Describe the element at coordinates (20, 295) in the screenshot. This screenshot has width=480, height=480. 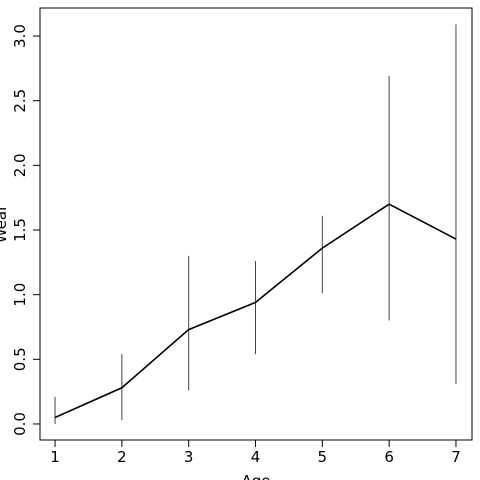
I see `y-tick-label: 1.0` at that location.